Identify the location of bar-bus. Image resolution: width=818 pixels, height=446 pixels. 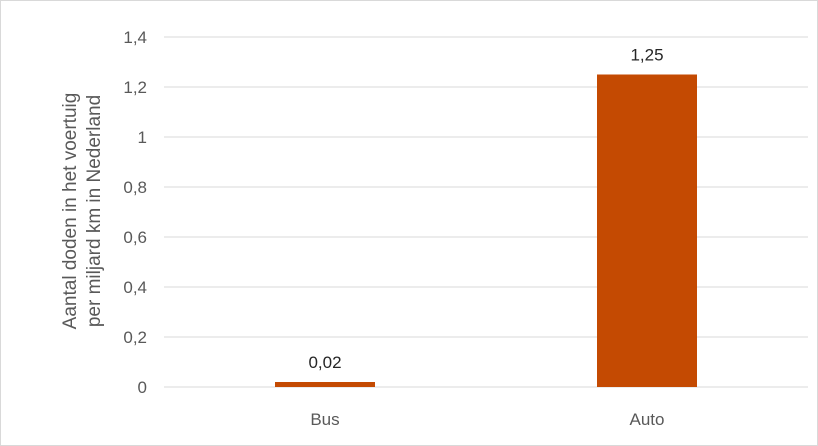
(325, 384).